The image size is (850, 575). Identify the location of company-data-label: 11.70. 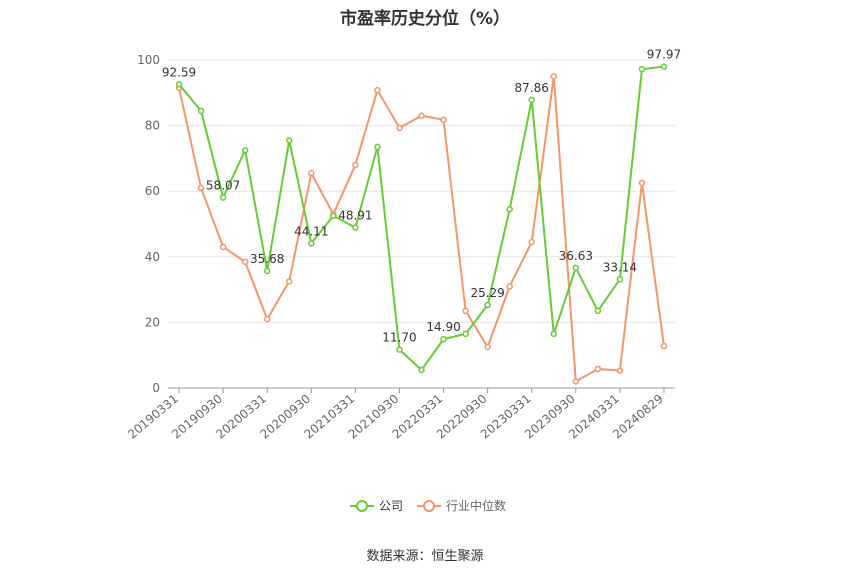
(399, 338).